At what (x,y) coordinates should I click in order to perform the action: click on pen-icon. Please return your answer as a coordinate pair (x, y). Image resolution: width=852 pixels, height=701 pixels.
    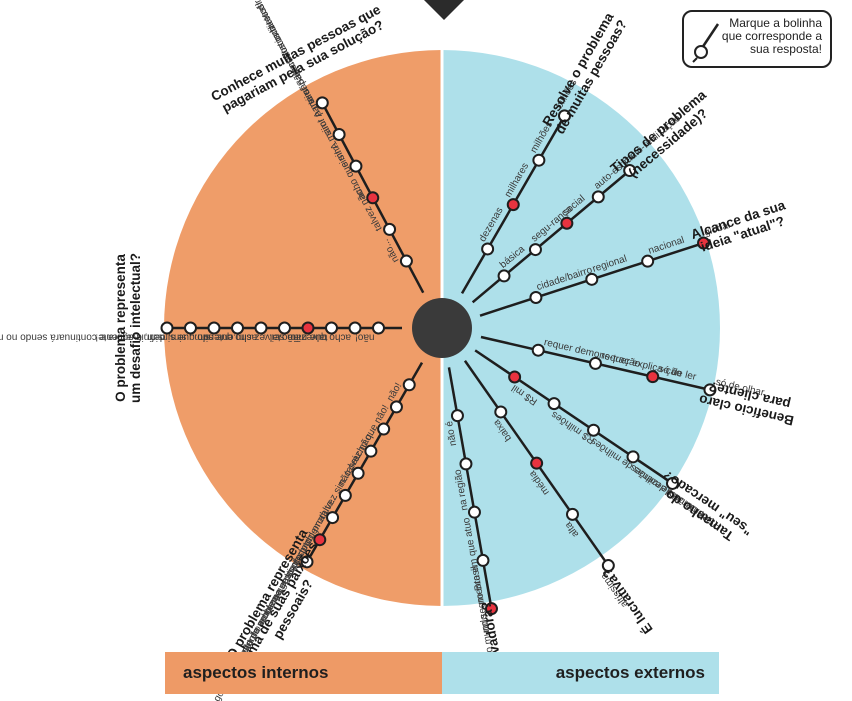
    Looking at the image, I should click on (706, 43).